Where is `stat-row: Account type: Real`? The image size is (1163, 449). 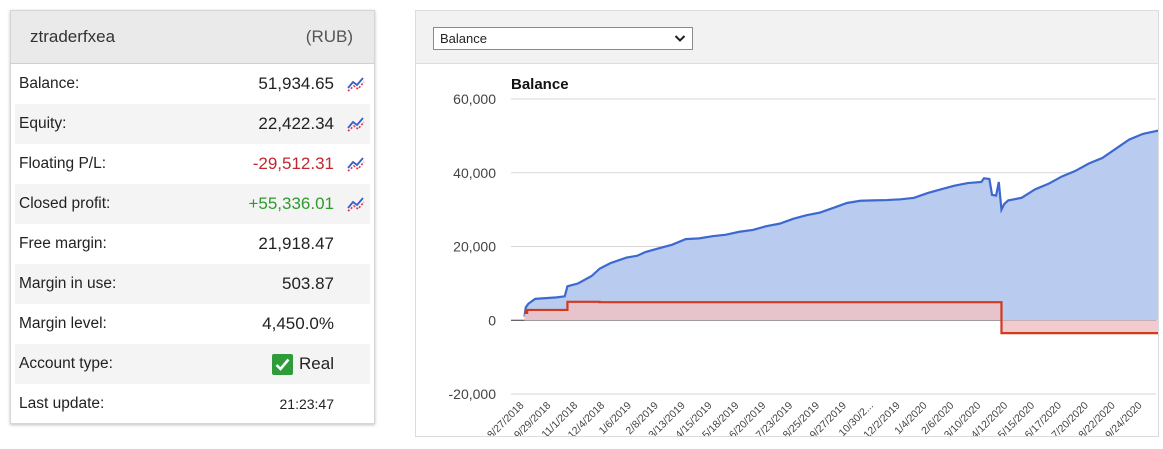 stat-row: Account type: Real is located at coordinates (192, 364).